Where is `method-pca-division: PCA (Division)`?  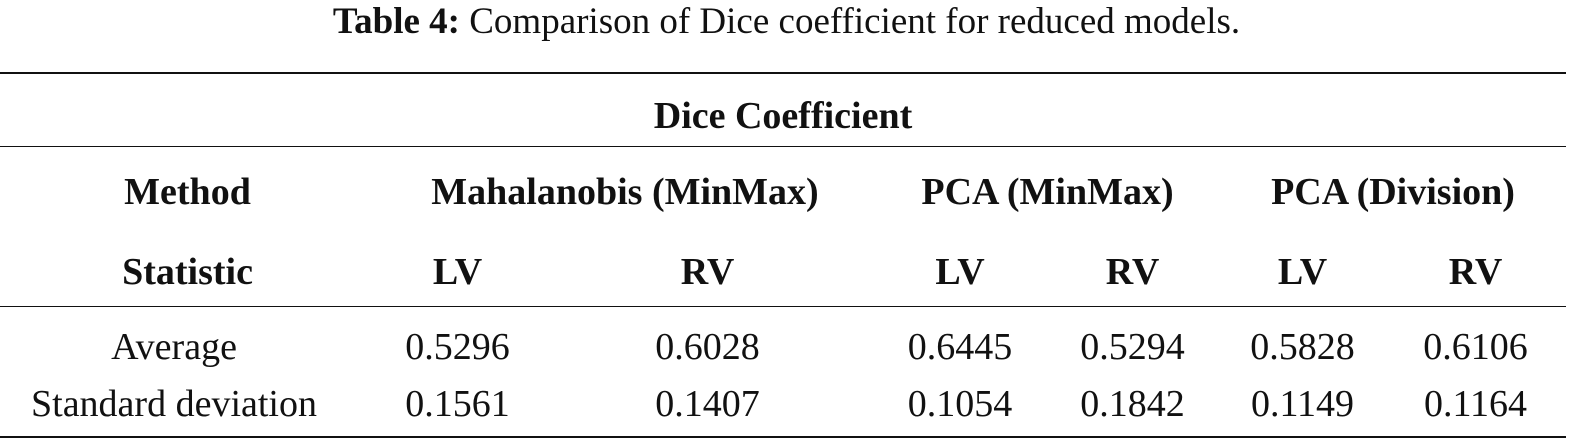
method-pca-division: PCA (Division) is located at coordinates (1393, 192).